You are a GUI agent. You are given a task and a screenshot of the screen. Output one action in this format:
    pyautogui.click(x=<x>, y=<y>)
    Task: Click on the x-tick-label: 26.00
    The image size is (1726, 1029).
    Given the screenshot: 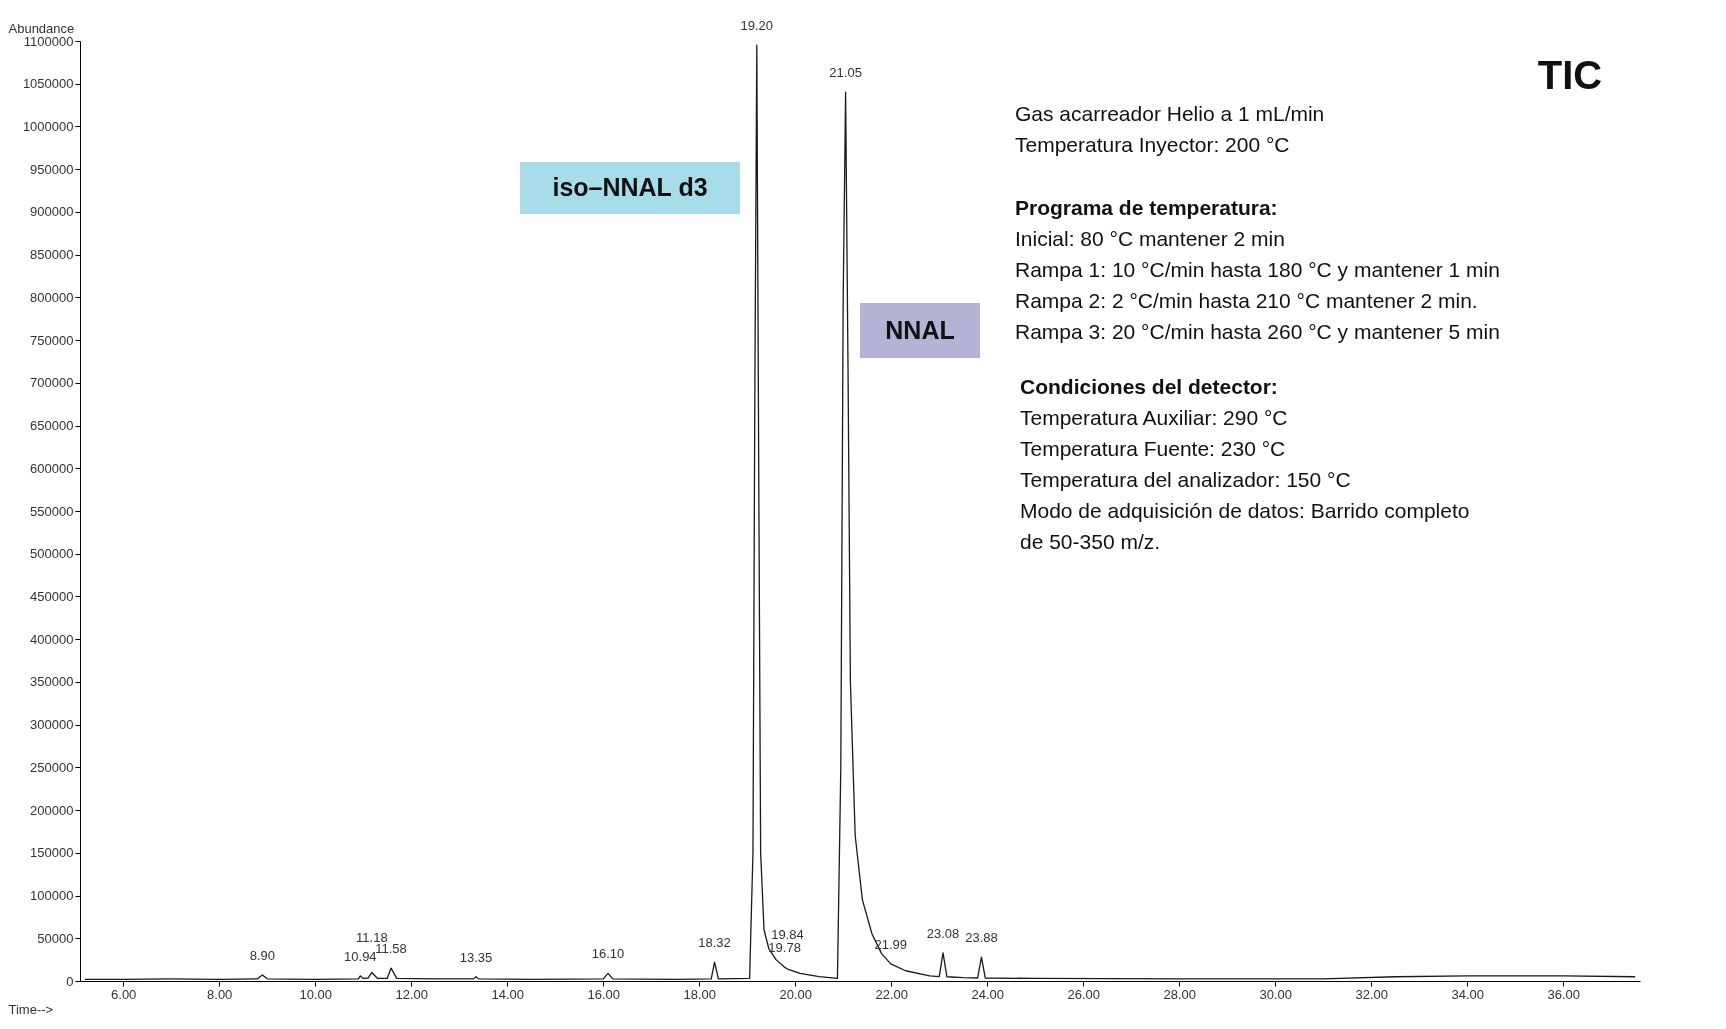 What is the action you would take?
    pyautogui.click(x=1083, y=994)
    